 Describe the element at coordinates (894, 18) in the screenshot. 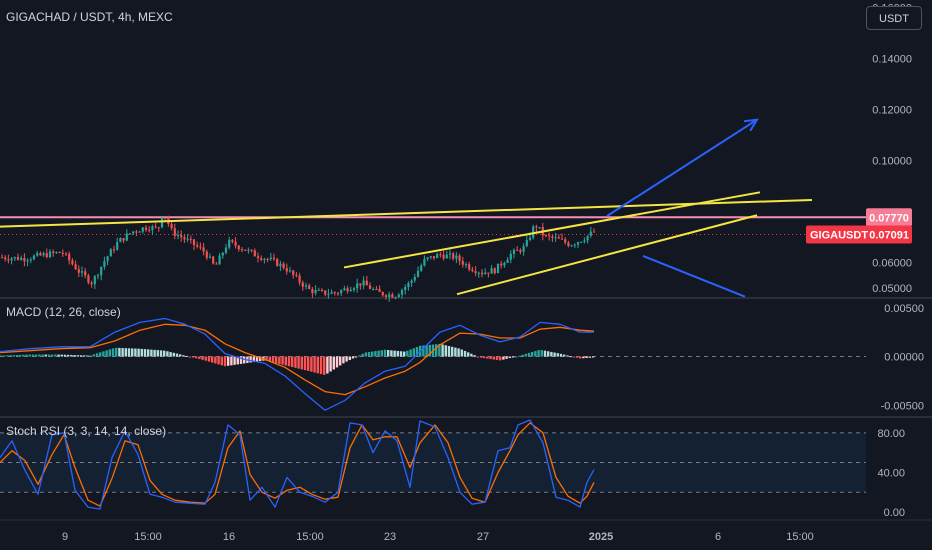

I see `currency-button: USDT` at that location.